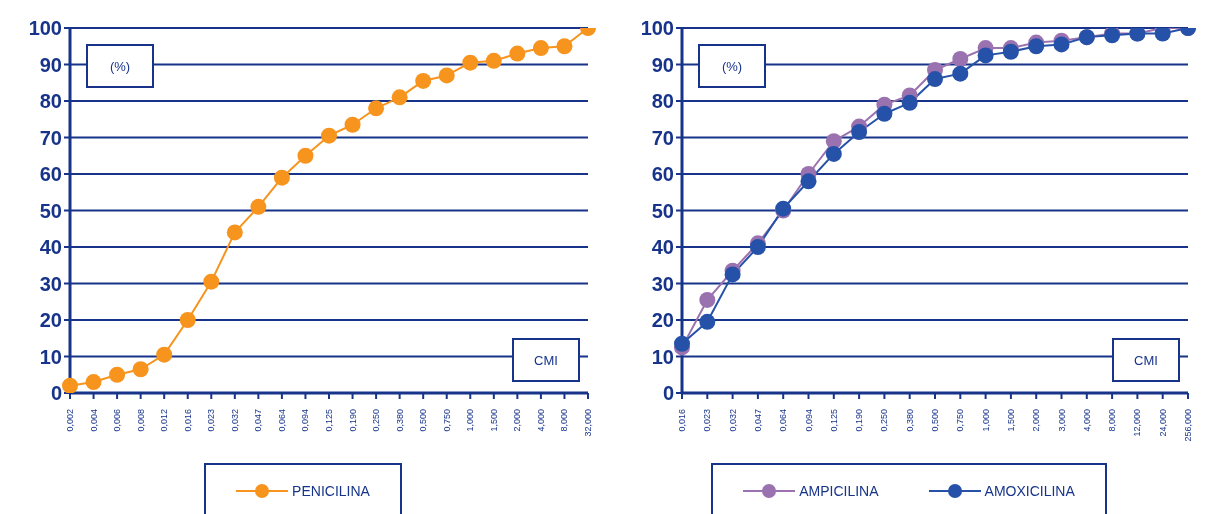 This screenshot has width=1207, height=514. Describe the element at coordinates (331, 491) in the screenshot. I see `legend-label: PENICILINA` at that location.